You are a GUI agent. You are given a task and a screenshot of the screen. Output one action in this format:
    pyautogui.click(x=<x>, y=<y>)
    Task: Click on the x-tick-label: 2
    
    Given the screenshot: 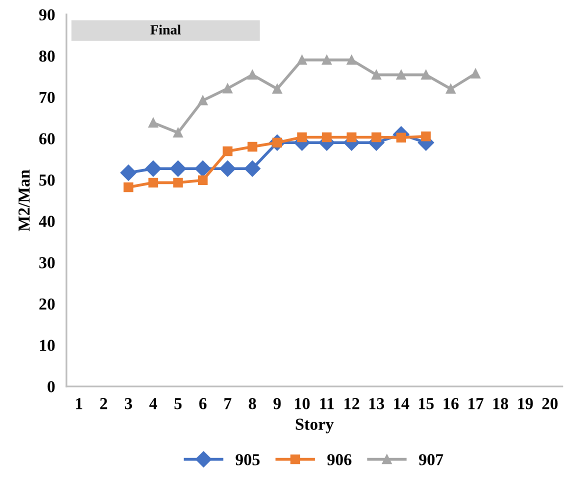 What is the action you would take?
    pyautogui.click(x=104, y=404)
    